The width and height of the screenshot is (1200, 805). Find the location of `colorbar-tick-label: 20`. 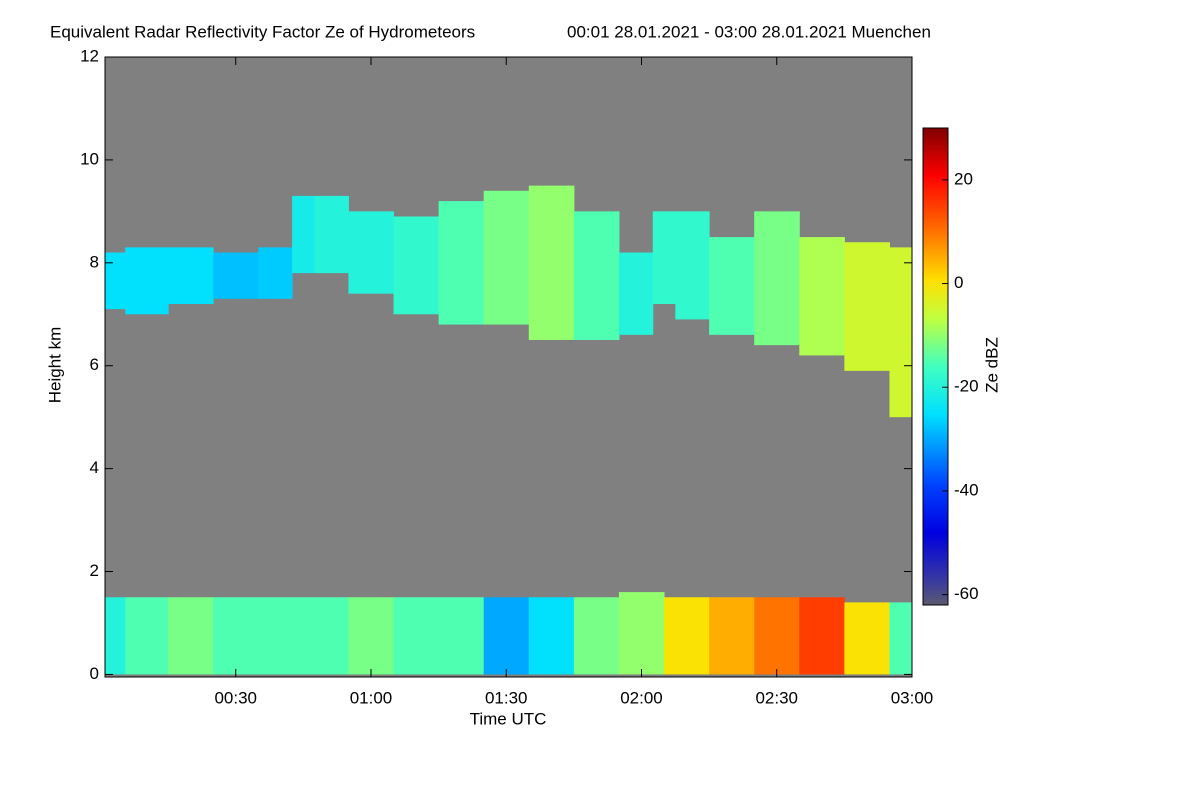

colorbar-tick-label: 20 is located at coordinates (963, 178).